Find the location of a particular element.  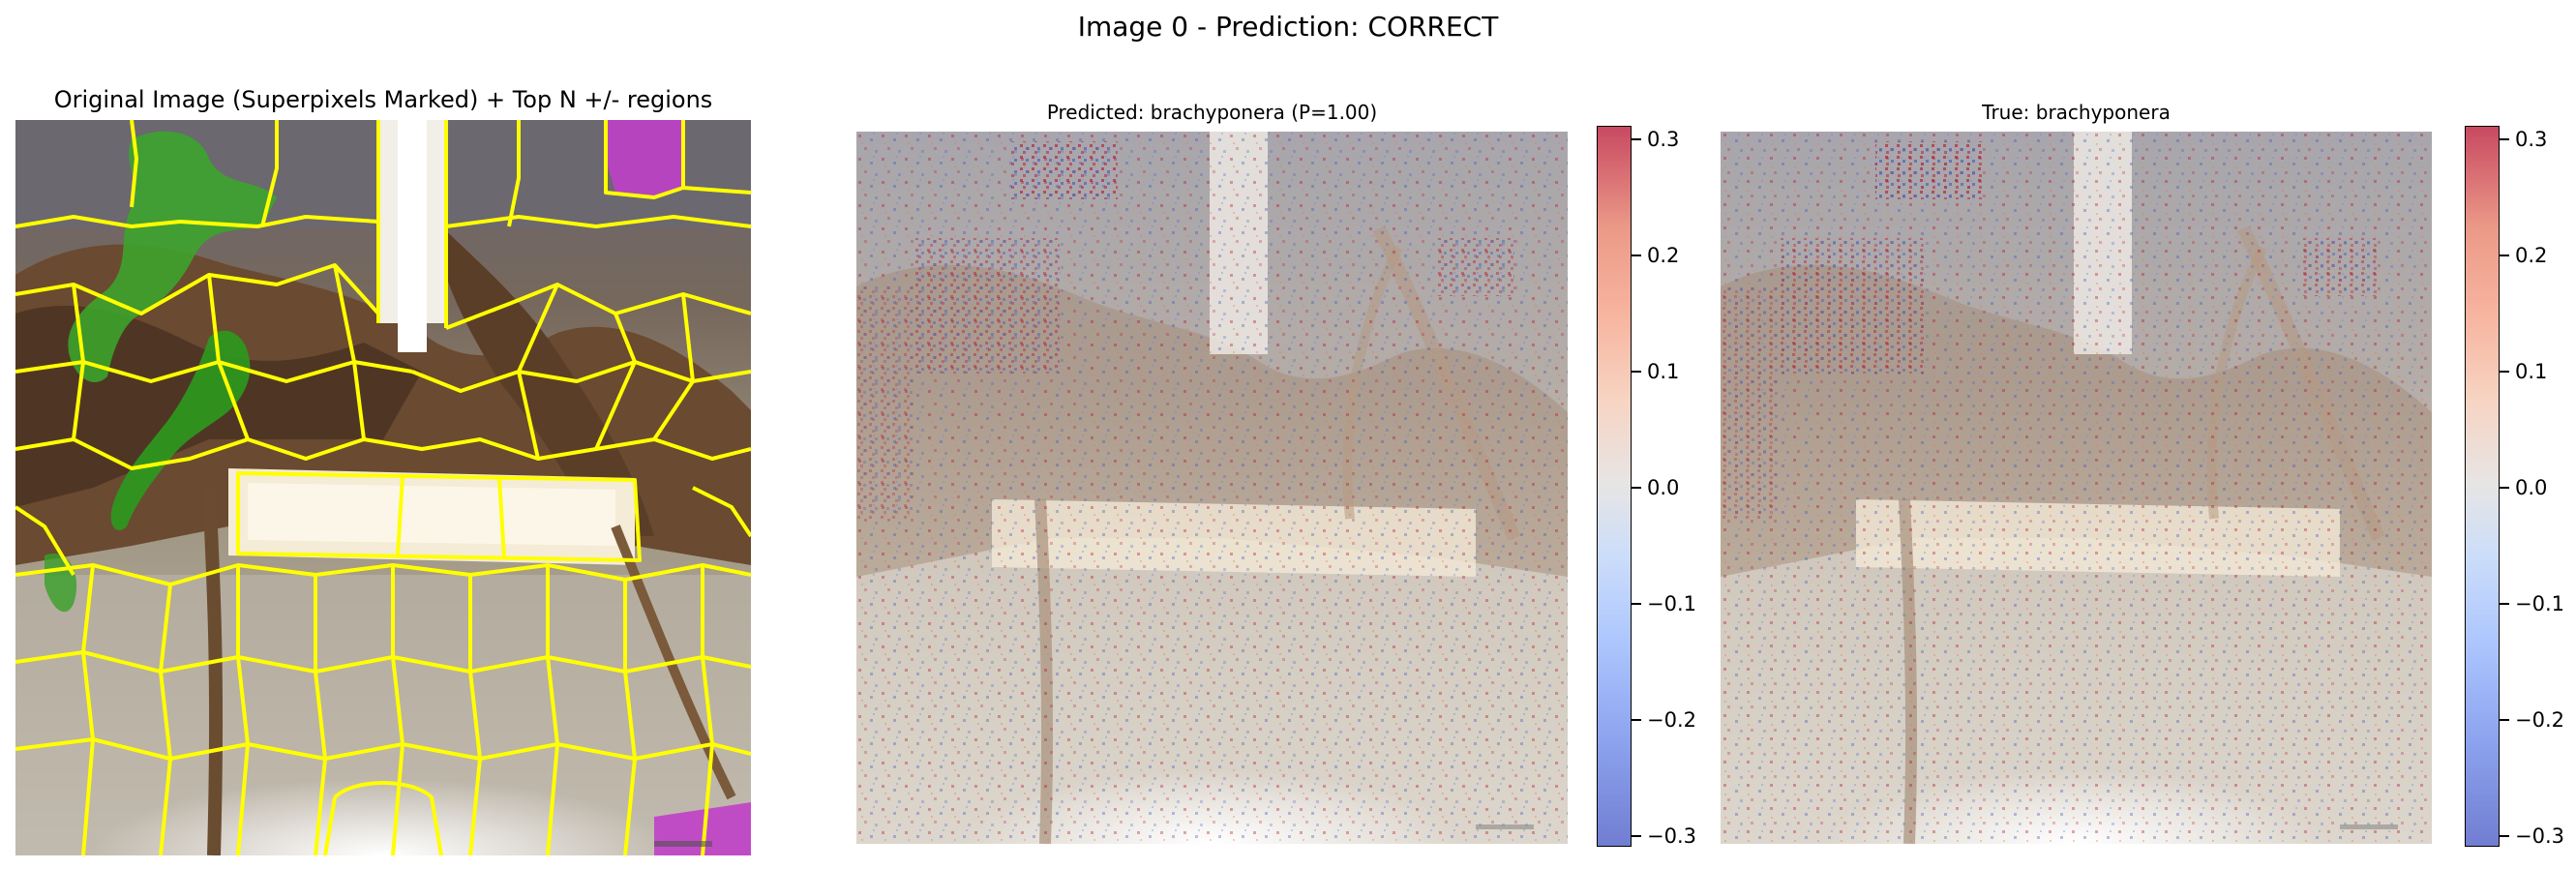

cb2-tick-0.2: 0.2 is located at coordinates (2531, 255).